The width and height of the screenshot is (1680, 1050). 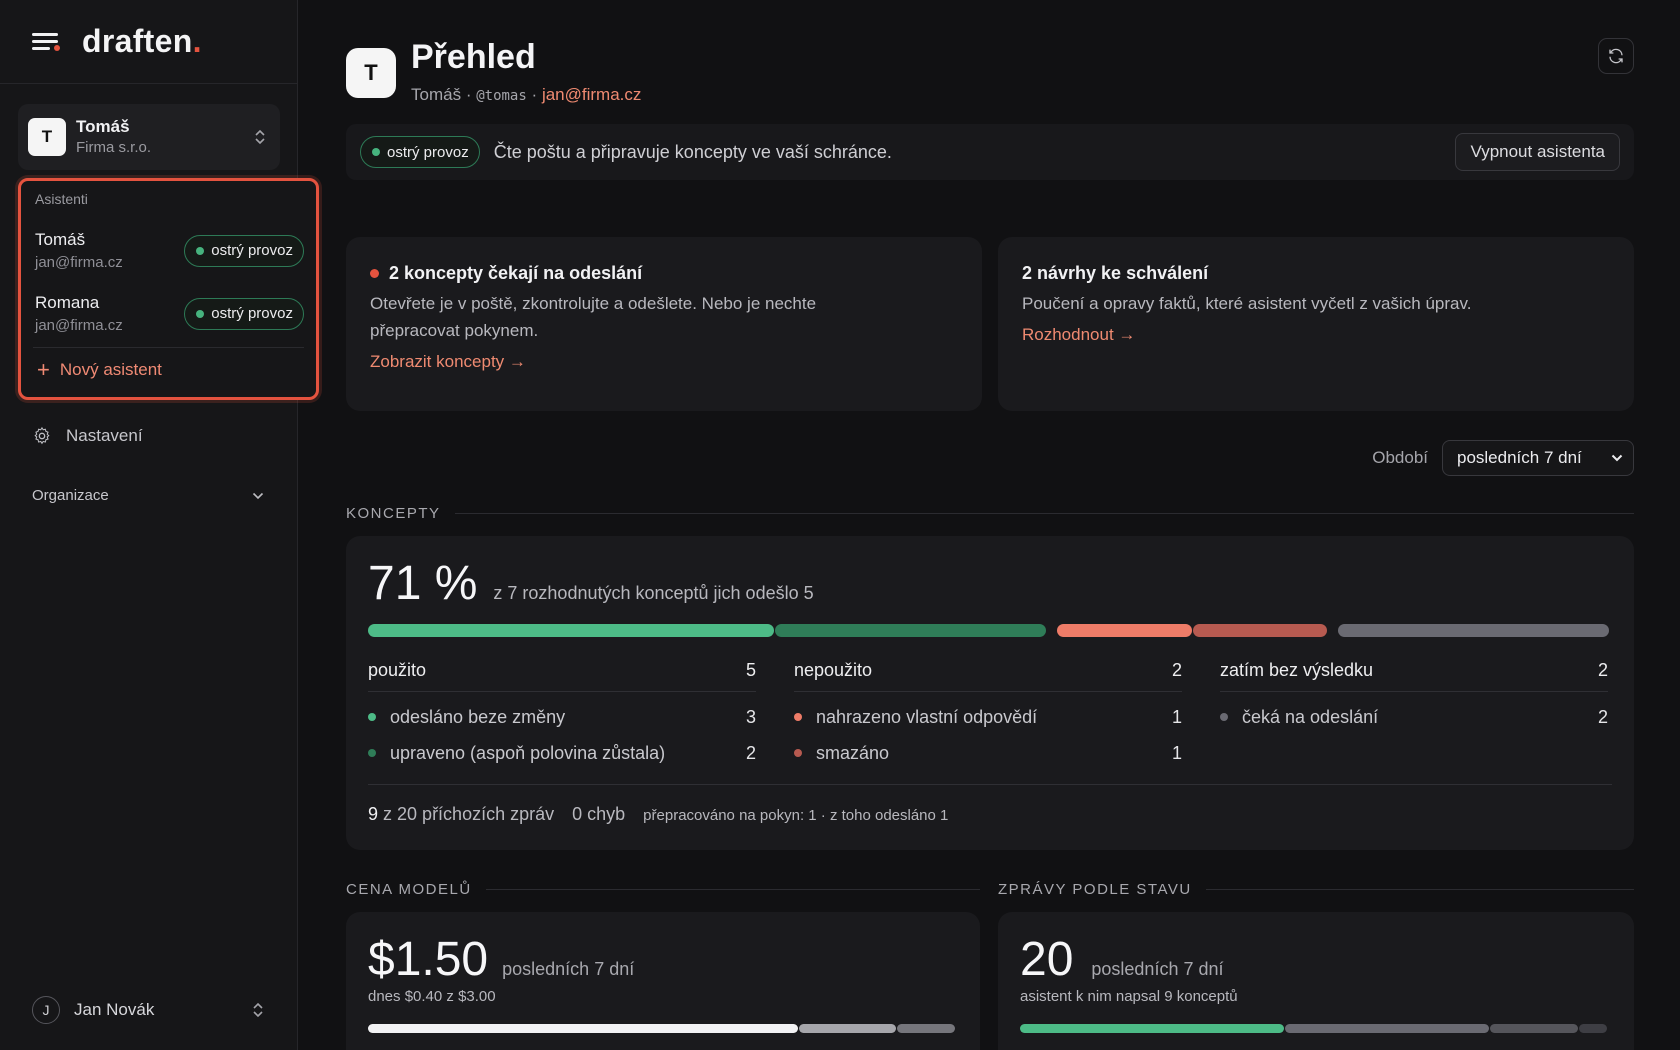 What do you see at coordinates (653, 593) in the screenshot?
I see `drafts-summary: z 7 rozhodnutých konceptů jich odešlo 5` at bounding box center [653, 593].